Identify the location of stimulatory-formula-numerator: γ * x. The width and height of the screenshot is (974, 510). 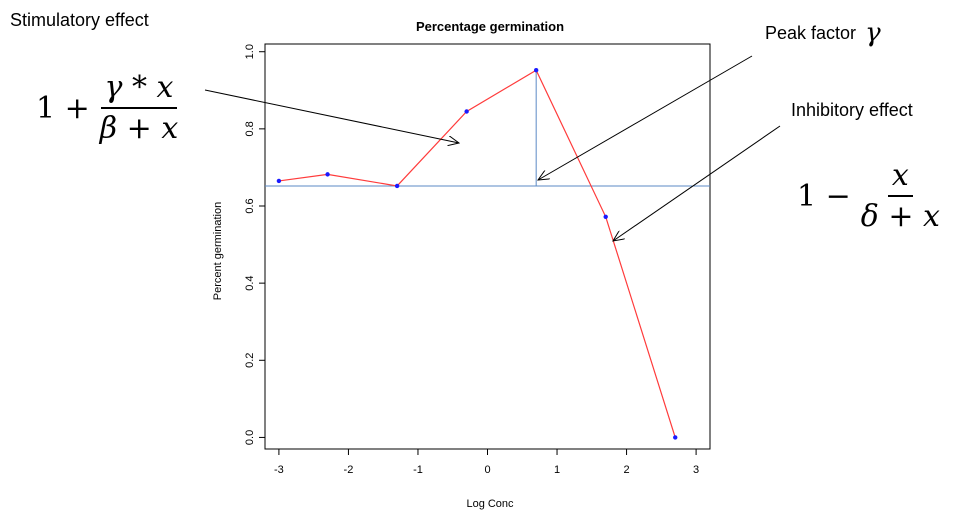
(139, 89).